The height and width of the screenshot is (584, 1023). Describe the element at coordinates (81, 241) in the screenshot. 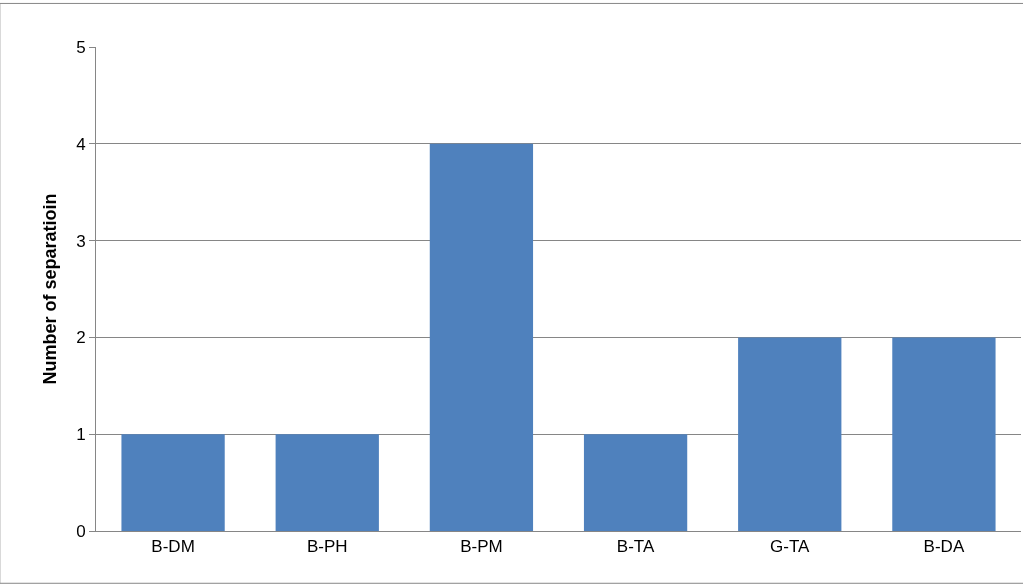

I see `y-tick-label: 3` at that location.